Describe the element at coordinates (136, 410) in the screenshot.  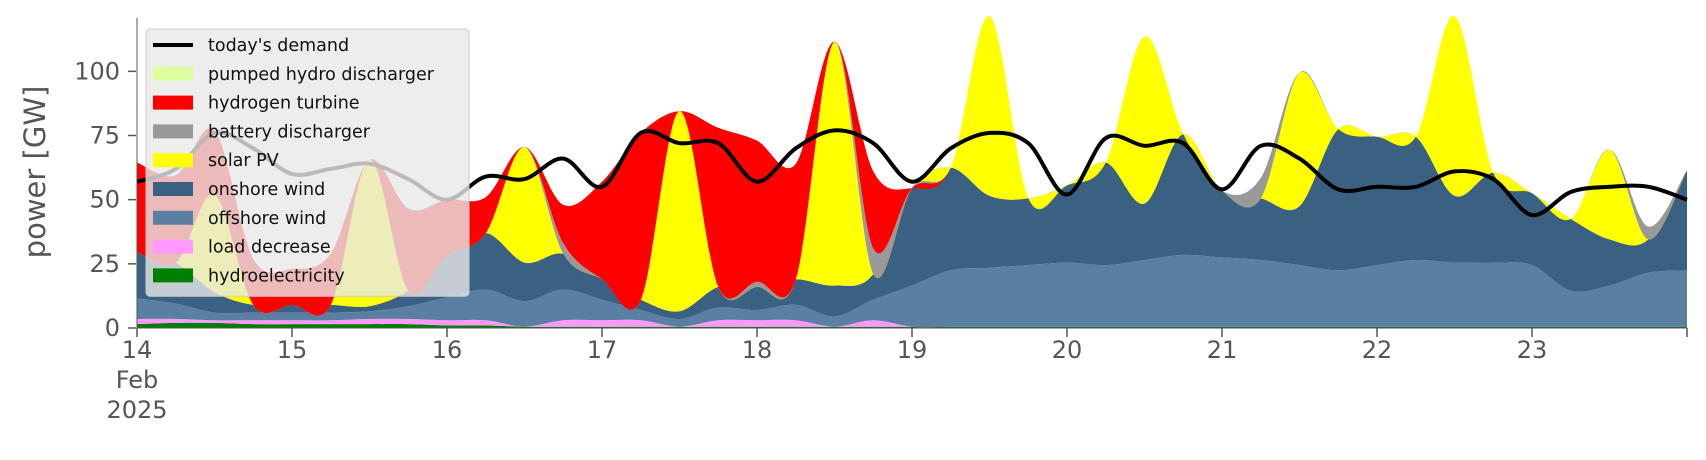
I see `x-tick-label: 2025` at that location.